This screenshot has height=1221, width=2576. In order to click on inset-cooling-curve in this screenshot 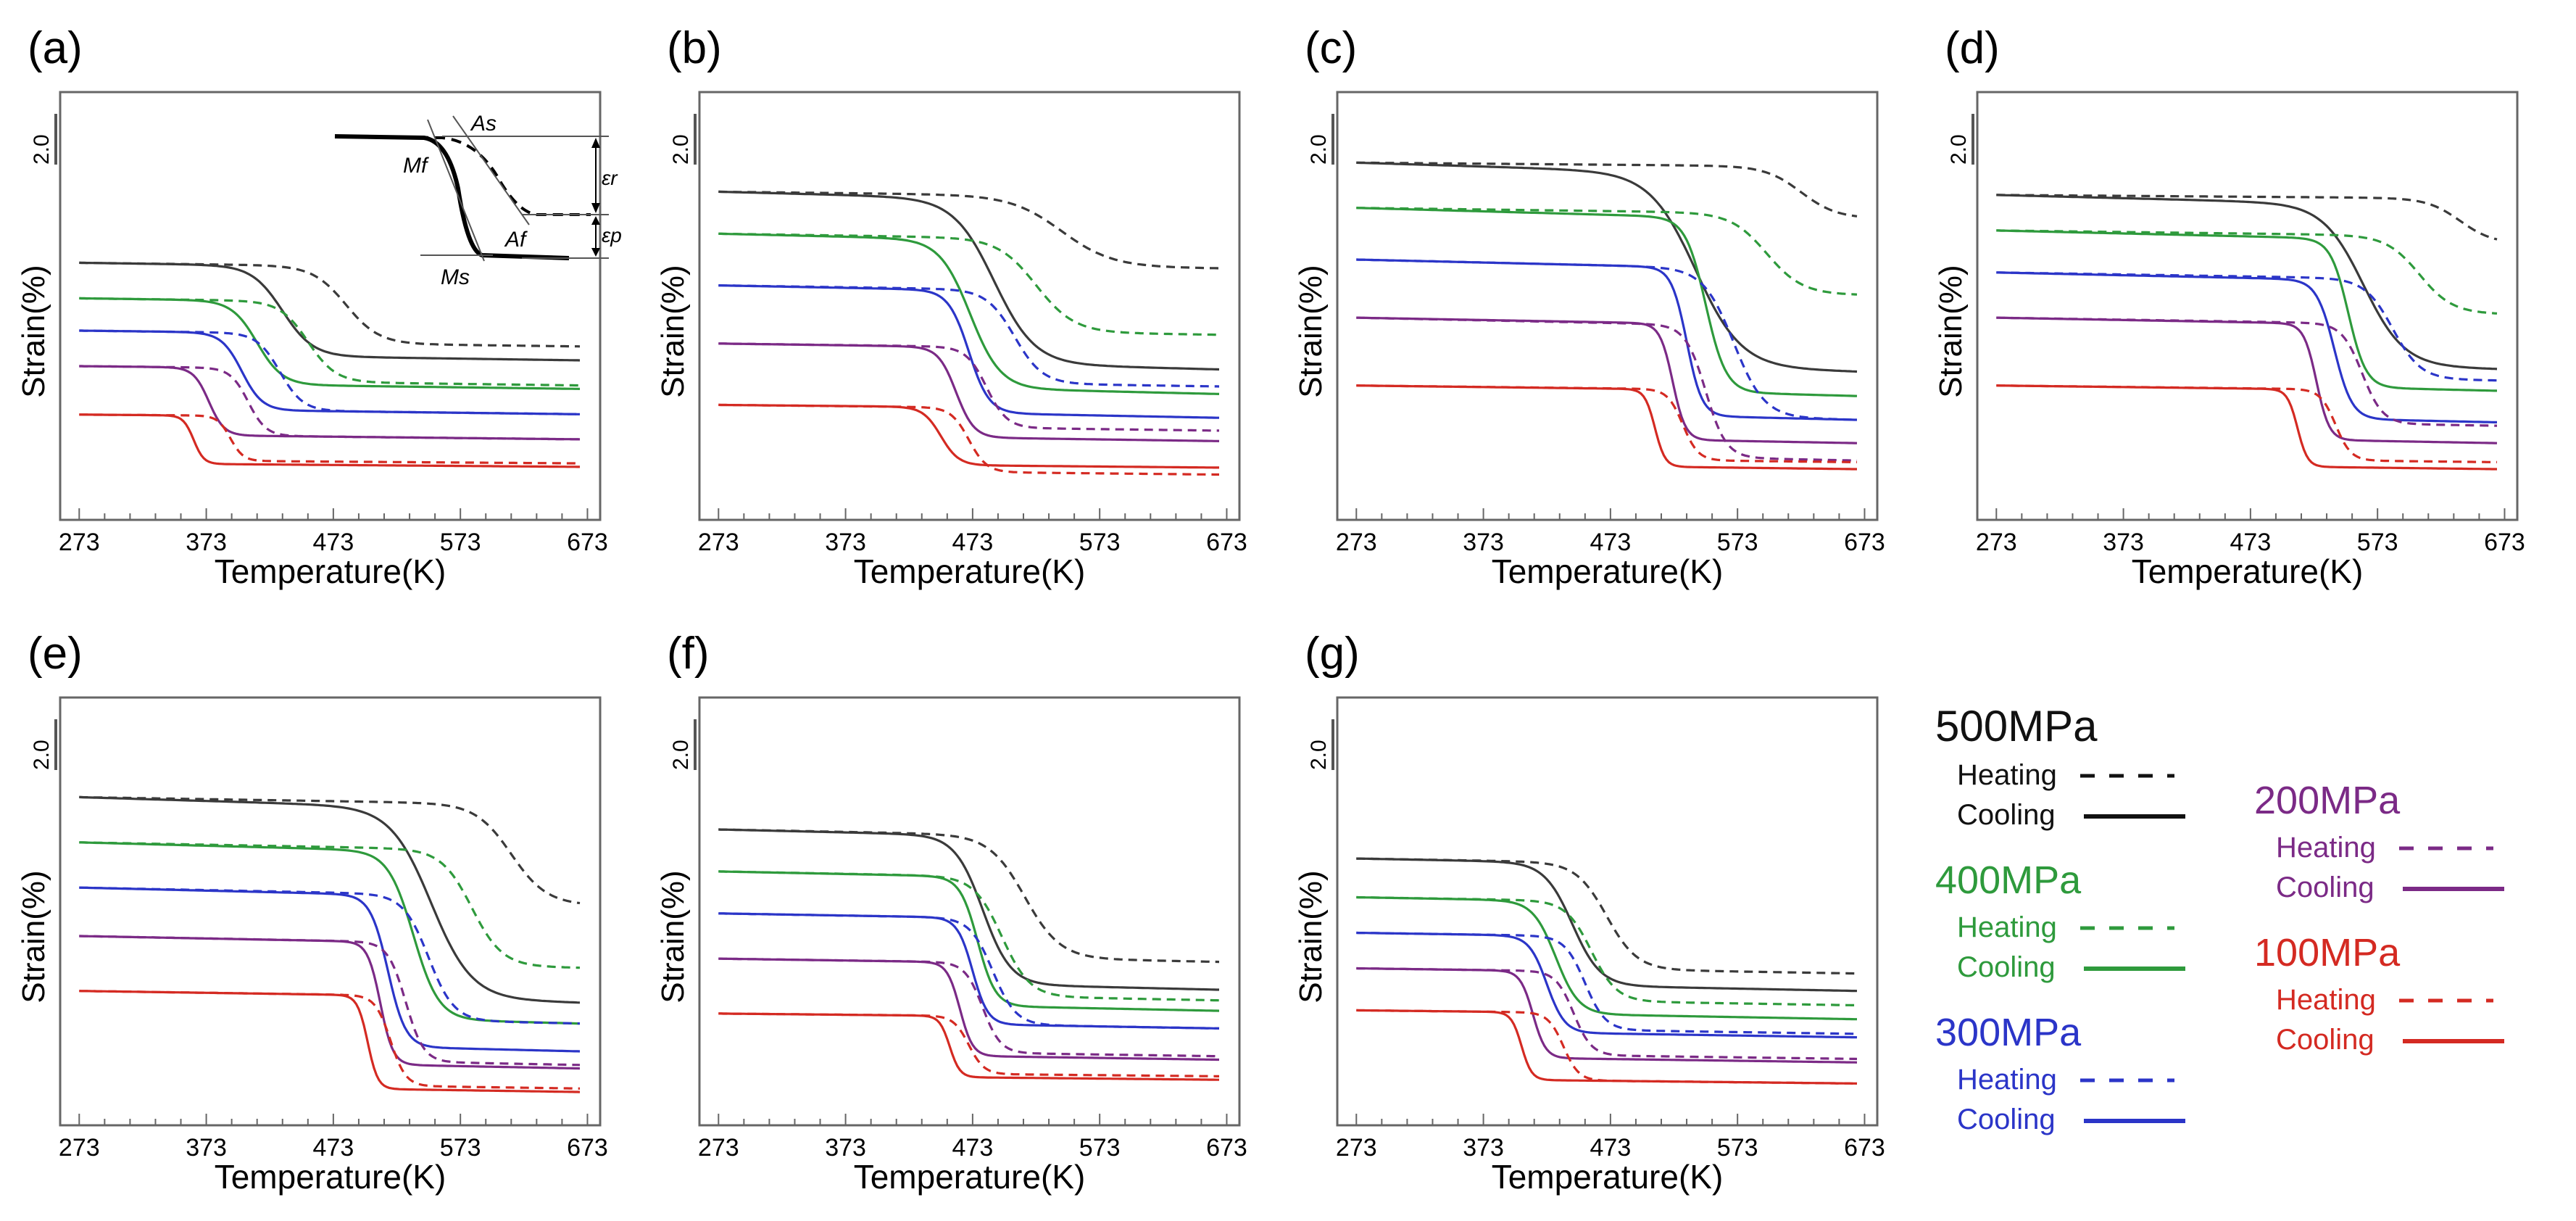, I will do `click(452, 197)`.